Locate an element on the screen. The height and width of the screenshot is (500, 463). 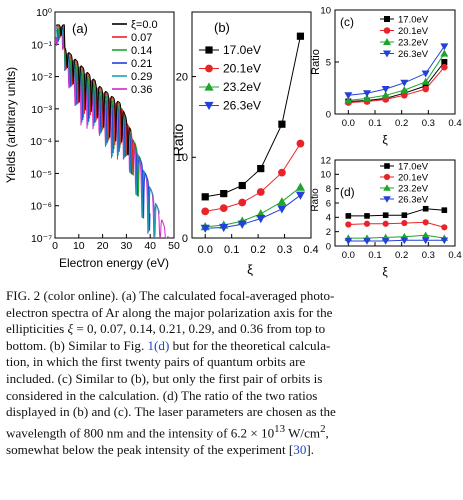
citation-link: 30 is located at coordinates (300, 449).